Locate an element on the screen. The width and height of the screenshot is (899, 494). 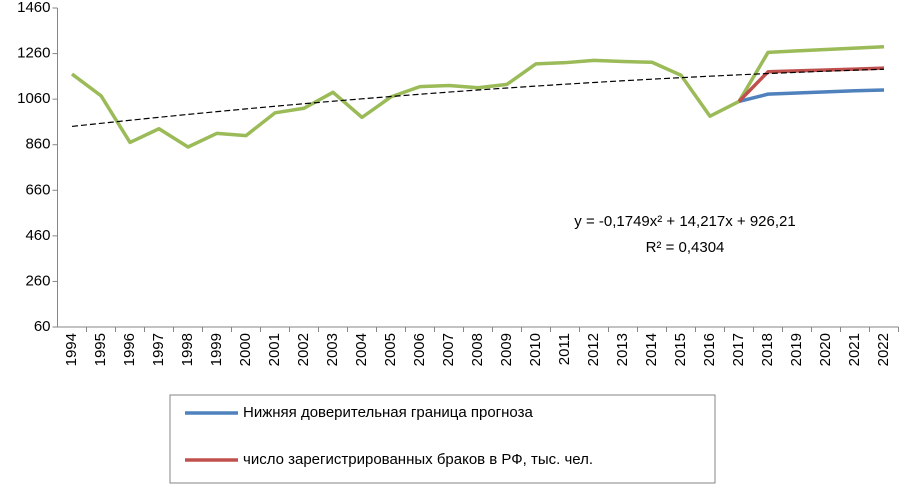
x-tick-label: 2015 is located at coordinates (680, 349).